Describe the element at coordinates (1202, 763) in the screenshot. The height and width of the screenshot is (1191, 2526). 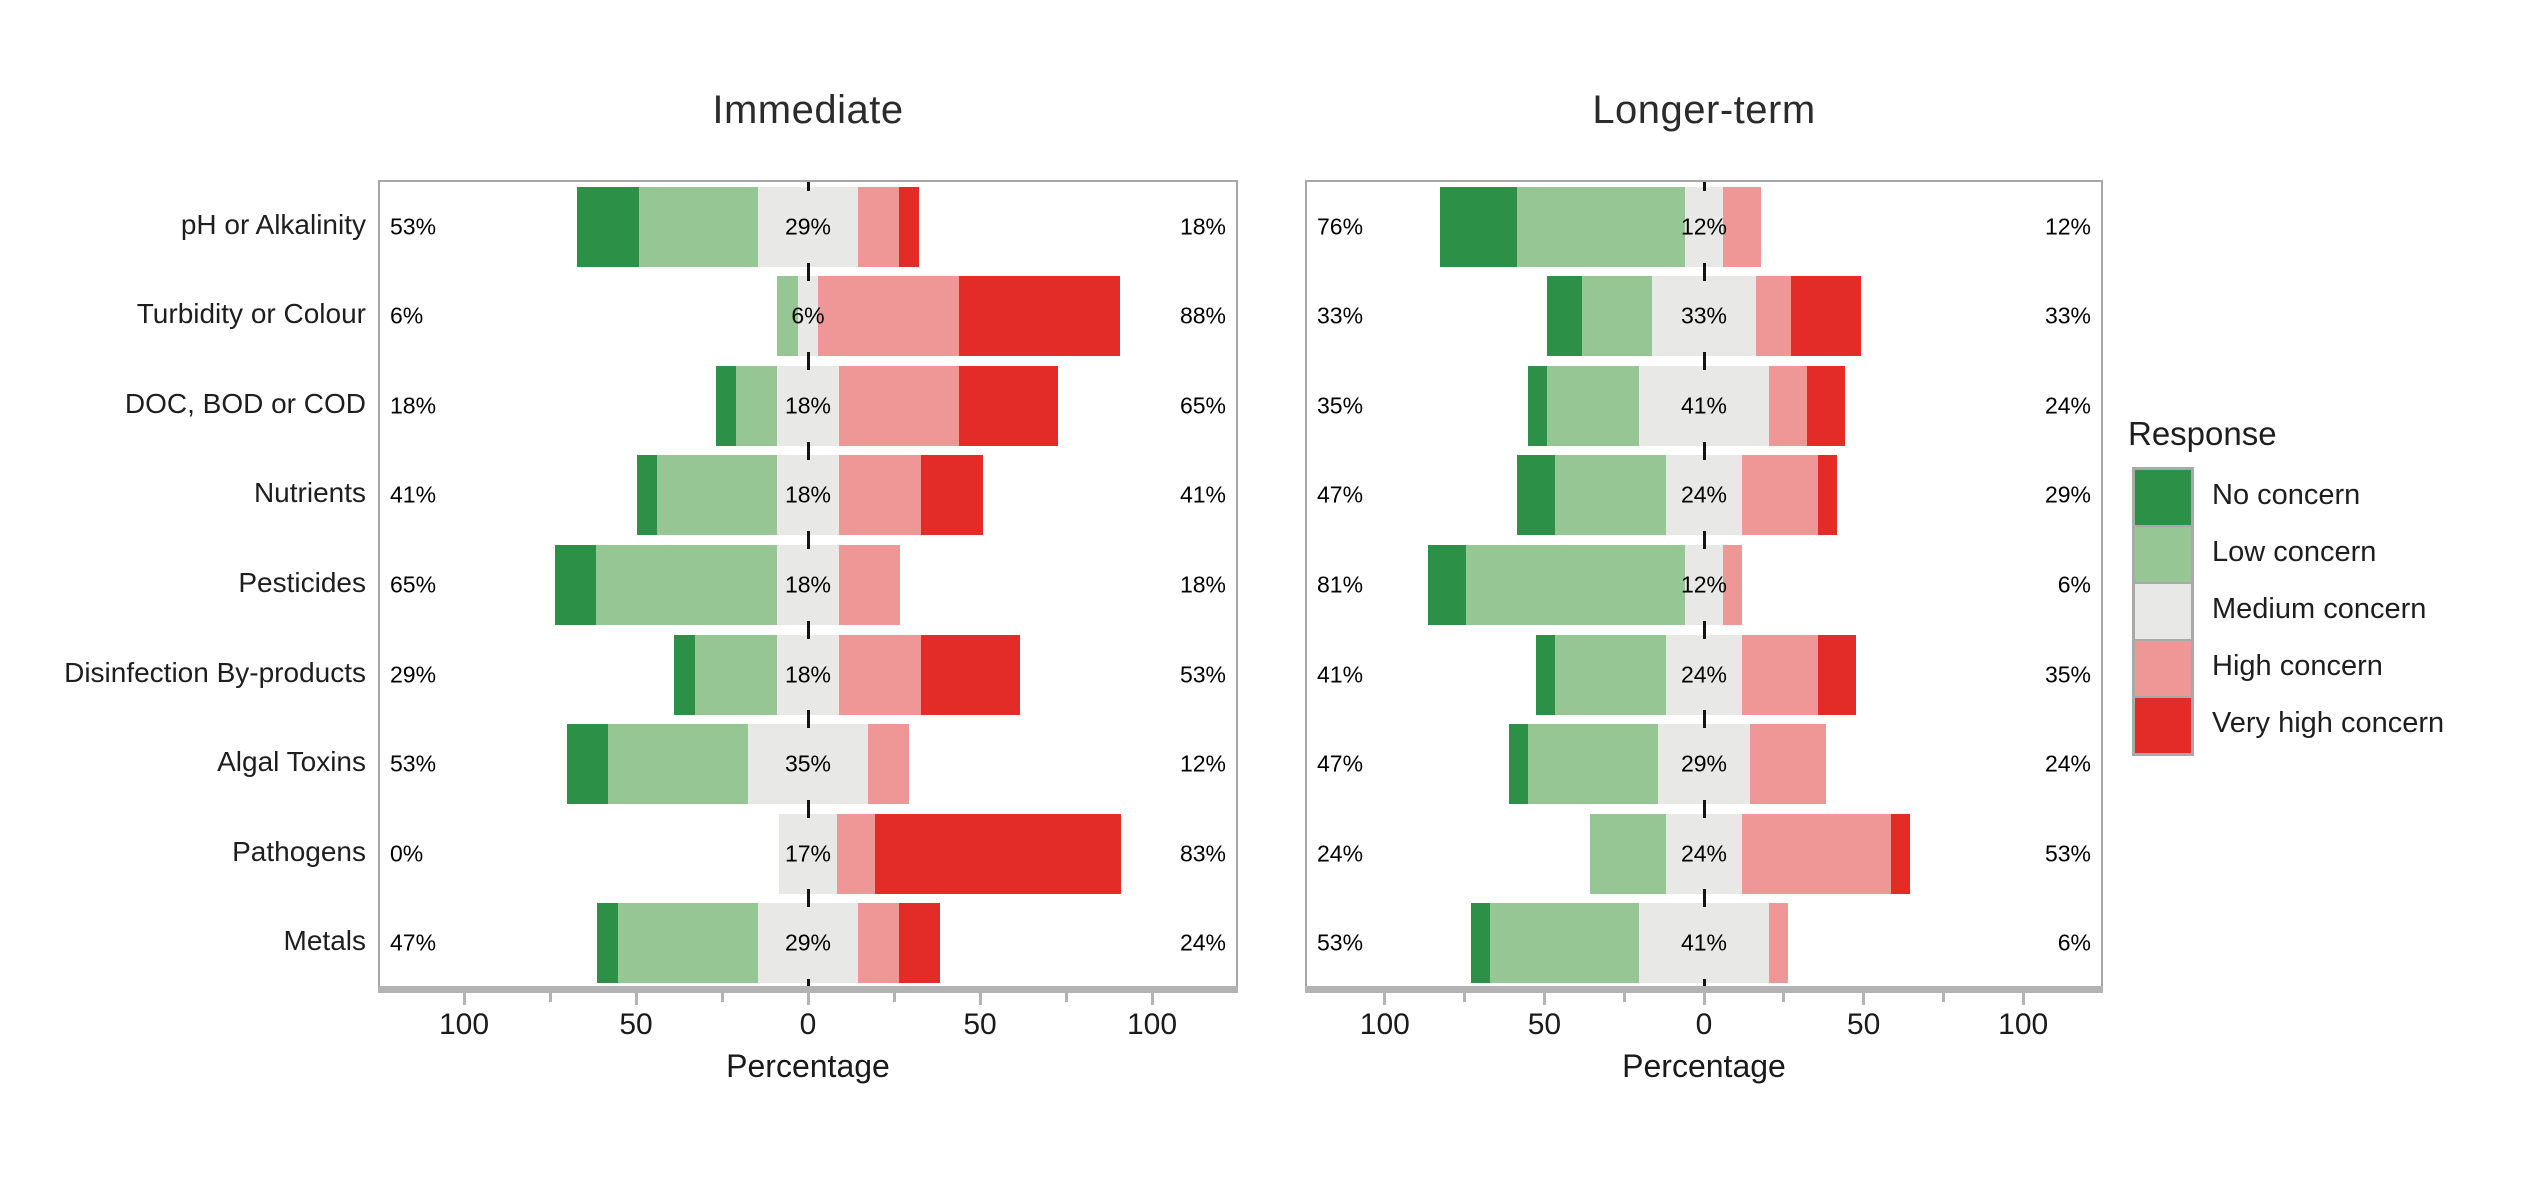
I see `row-right-label: 12%` at that location.